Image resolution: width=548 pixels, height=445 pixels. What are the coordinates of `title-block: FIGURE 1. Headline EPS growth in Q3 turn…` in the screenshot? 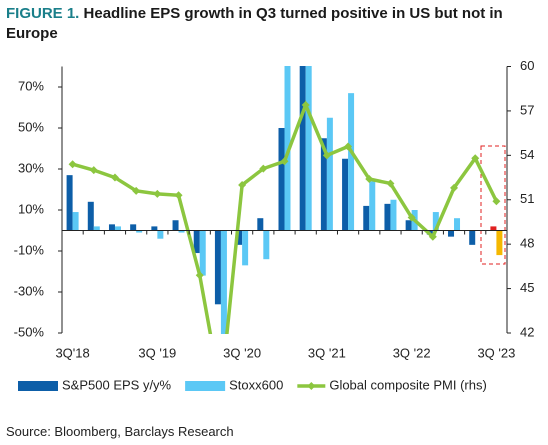 It's located at (274, 24).